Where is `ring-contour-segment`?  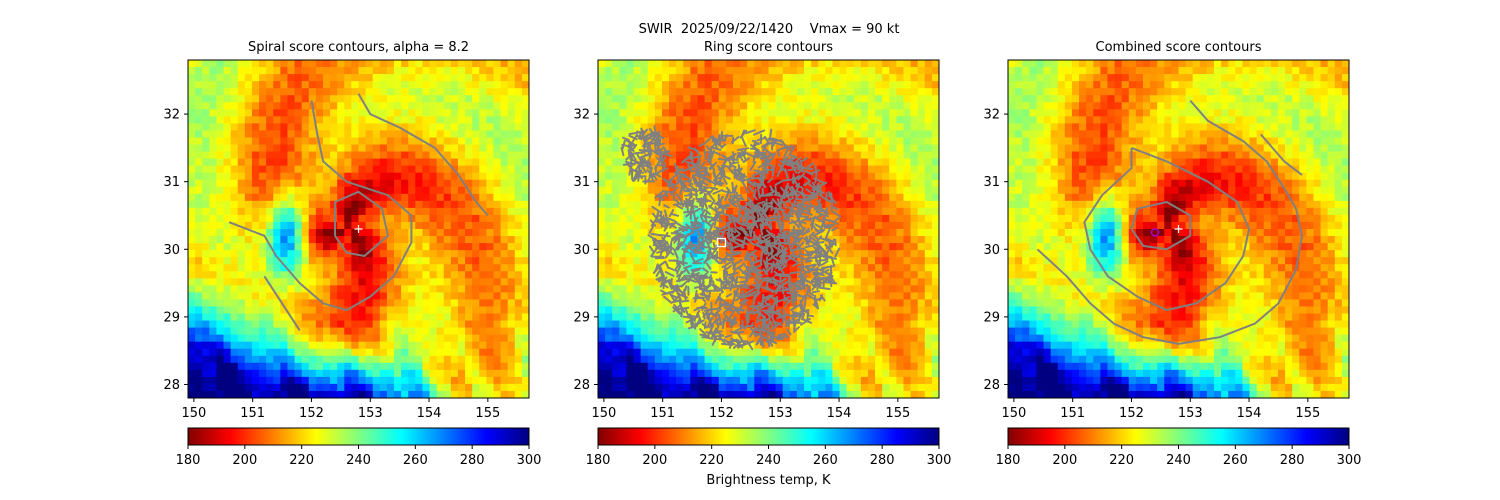 ring-contour-segment is located at coordinates (707, 244).